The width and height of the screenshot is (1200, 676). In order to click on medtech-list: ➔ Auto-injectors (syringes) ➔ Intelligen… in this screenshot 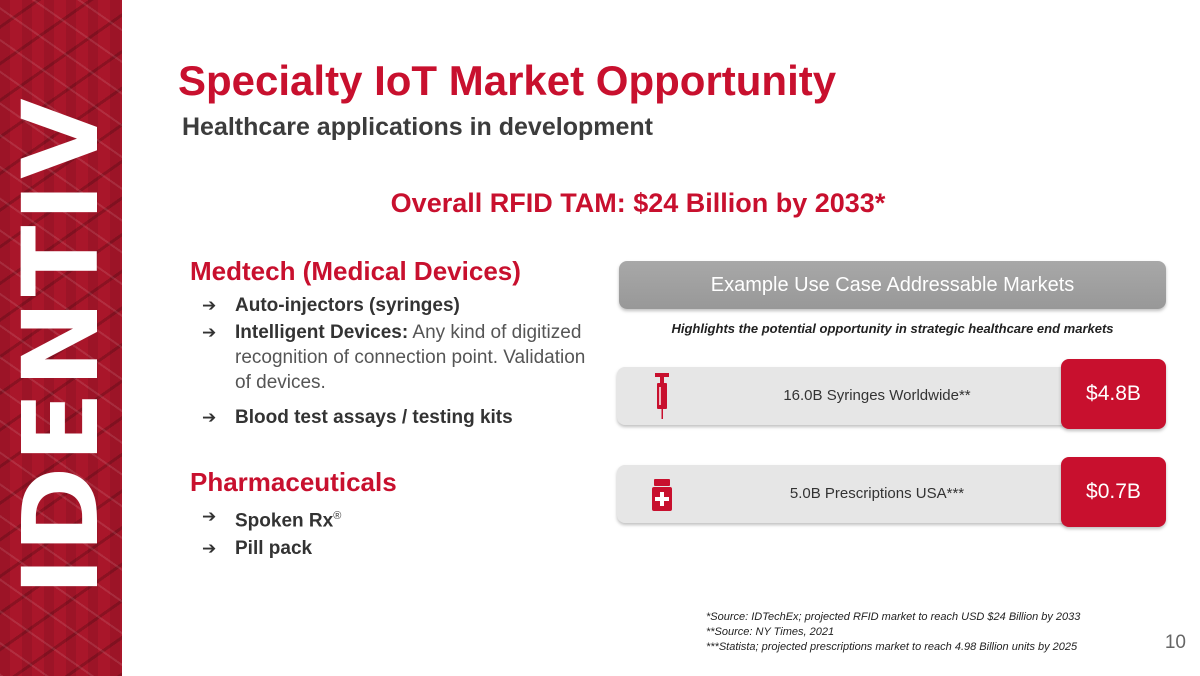, I will do `click(390, 361)`.